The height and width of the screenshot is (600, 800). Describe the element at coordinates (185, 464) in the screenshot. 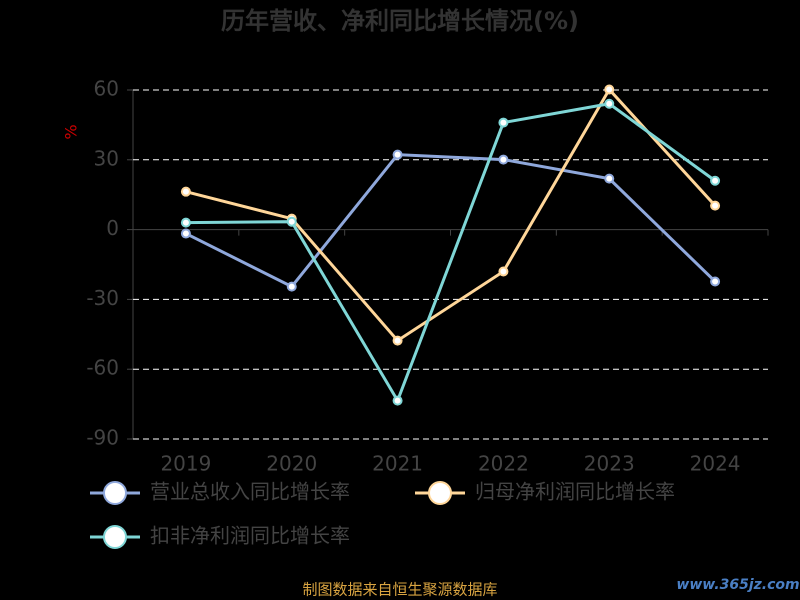

I see `x-tick-label: 2019` at that location.